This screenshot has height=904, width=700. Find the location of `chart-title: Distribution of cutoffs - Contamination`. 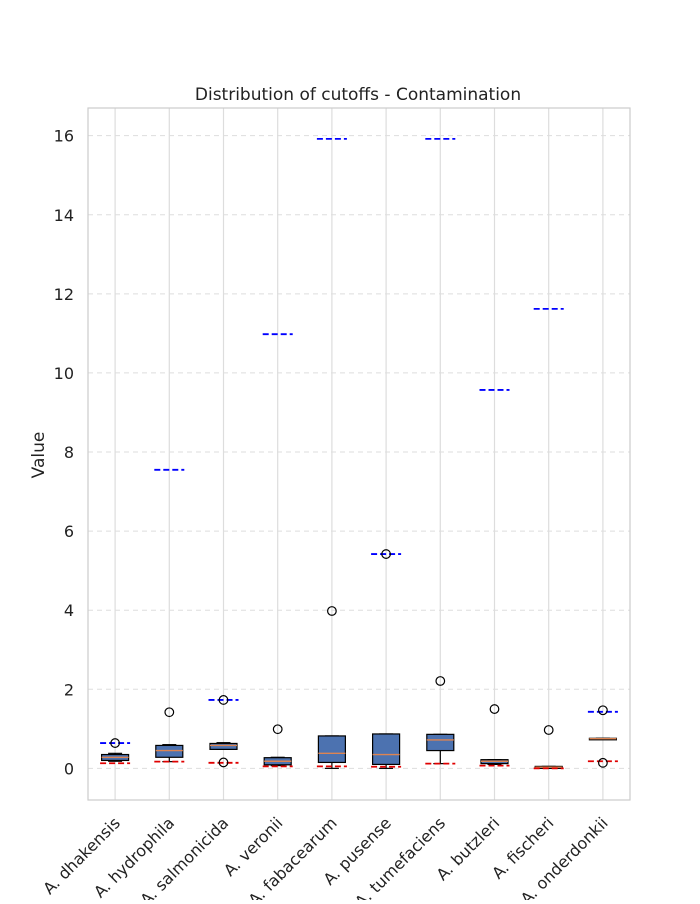

chart-title: Distribution of cutoffs - Contamination is located at coordinates (358, 95).